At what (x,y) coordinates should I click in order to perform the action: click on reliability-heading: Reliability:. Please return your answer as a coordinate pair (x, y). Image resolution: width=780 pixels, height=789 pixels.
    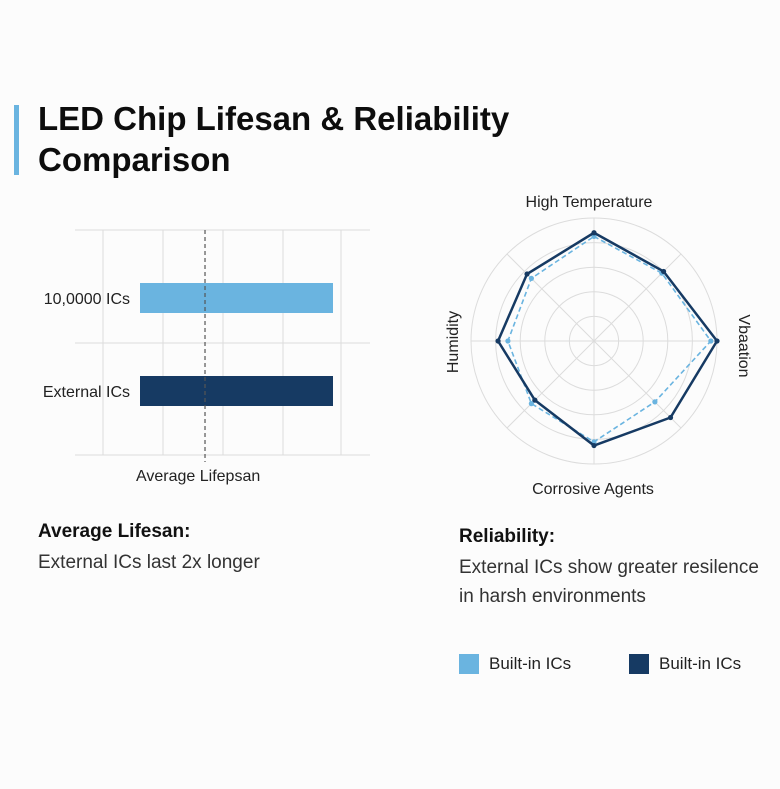
    Looking at the image, I should click on (507, 536).